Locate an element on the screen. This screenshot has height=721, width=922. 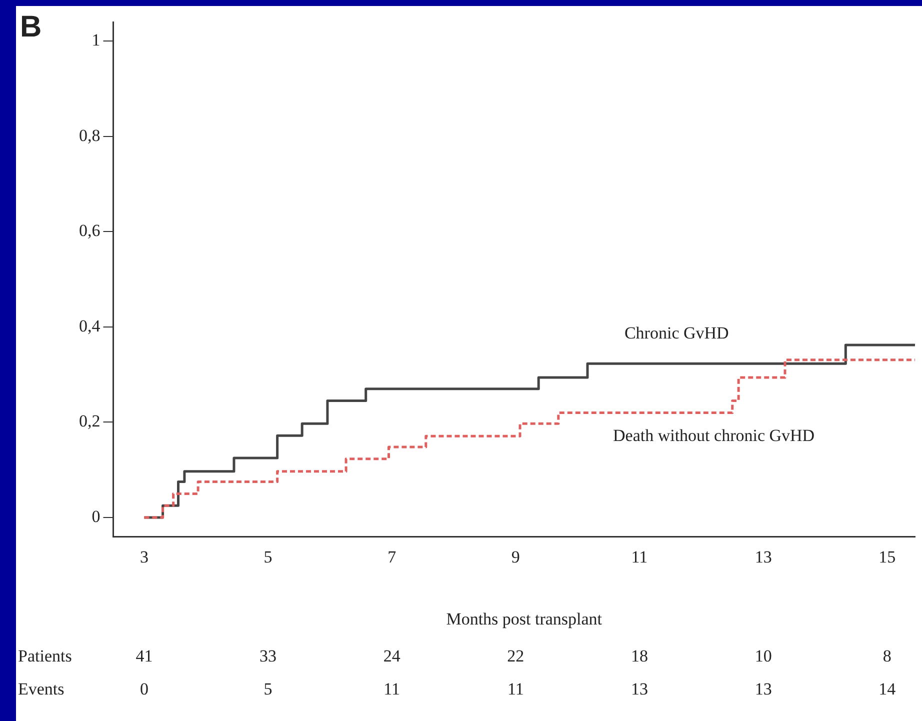
text: 14 is located at coordinates (887, 688).